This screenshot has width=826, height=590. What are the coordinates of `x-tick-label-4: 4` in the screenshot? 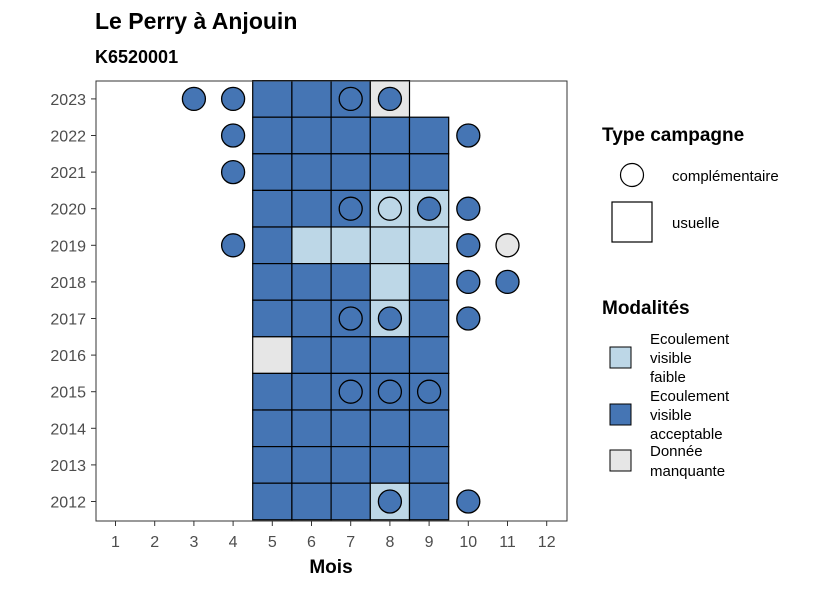 It's located at (233, 542).